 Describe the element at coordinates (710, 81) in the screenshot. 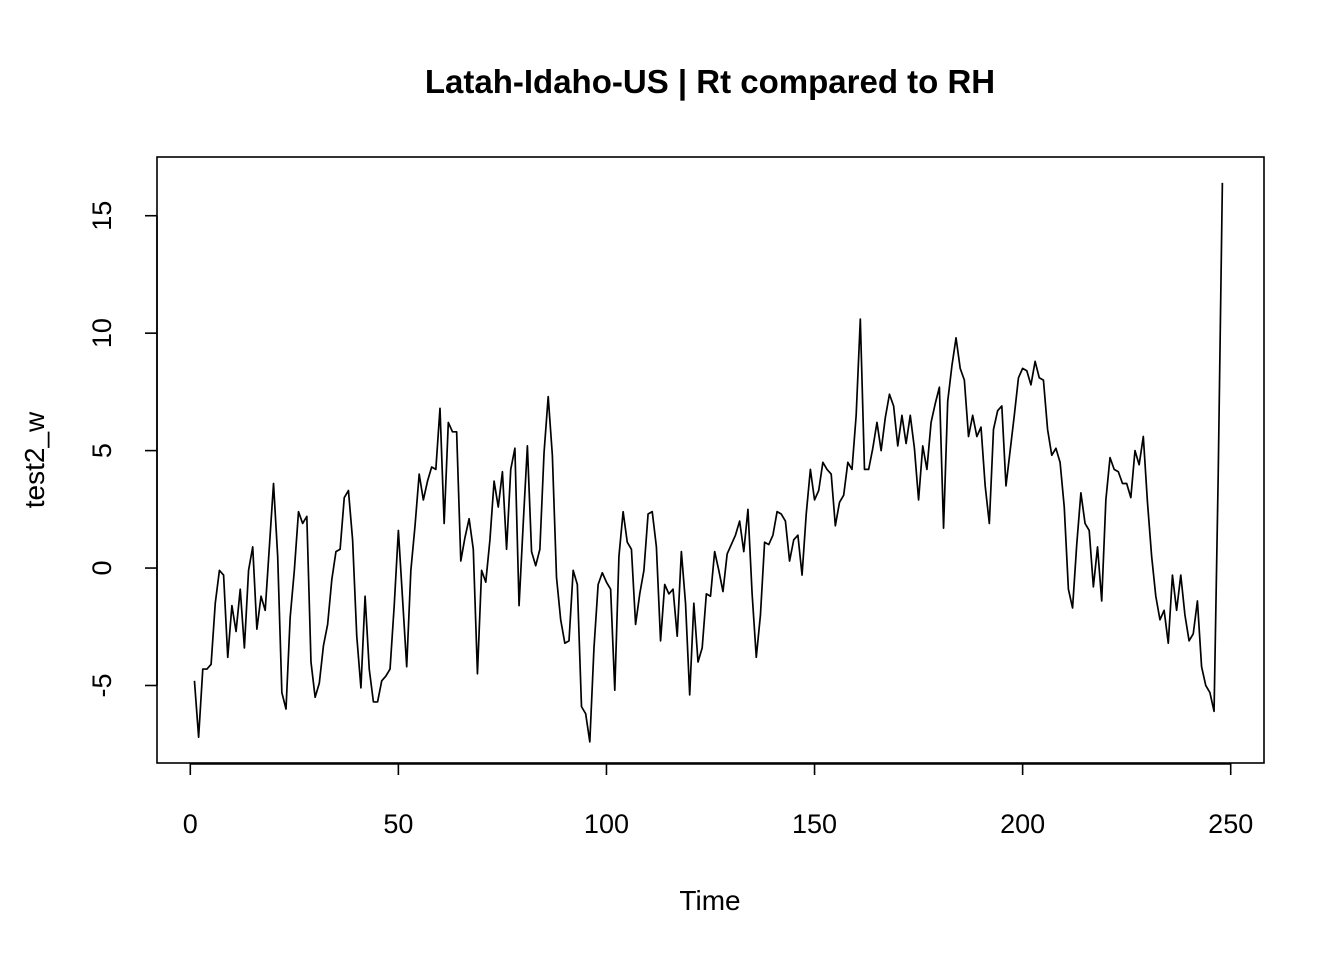

I see `chart-title: Latah-Idaho-US | Rt compared to RH` at that location.